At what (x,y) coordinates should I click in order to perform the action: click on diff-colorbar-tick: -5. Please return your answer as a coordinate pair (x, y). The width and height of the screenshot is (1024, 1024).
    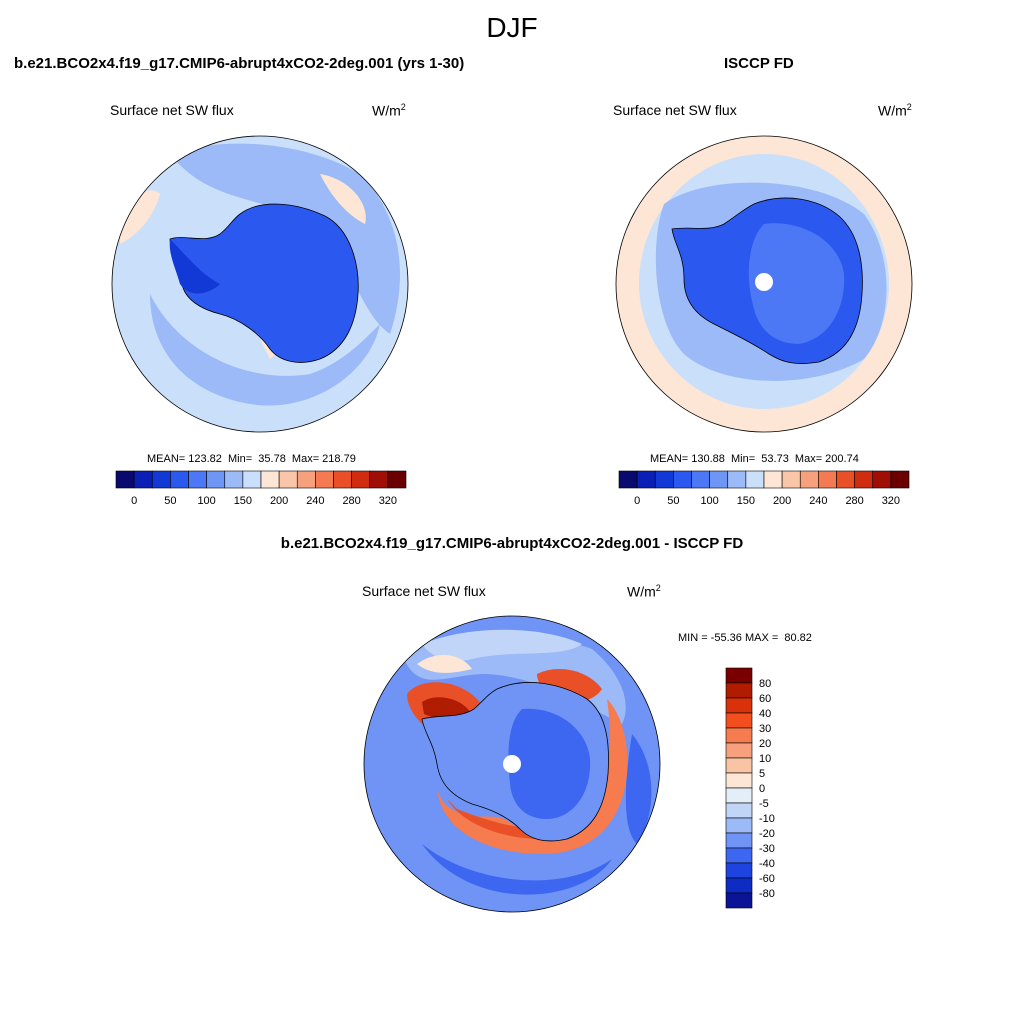
    Looking at the image, I should click on (764, 804).